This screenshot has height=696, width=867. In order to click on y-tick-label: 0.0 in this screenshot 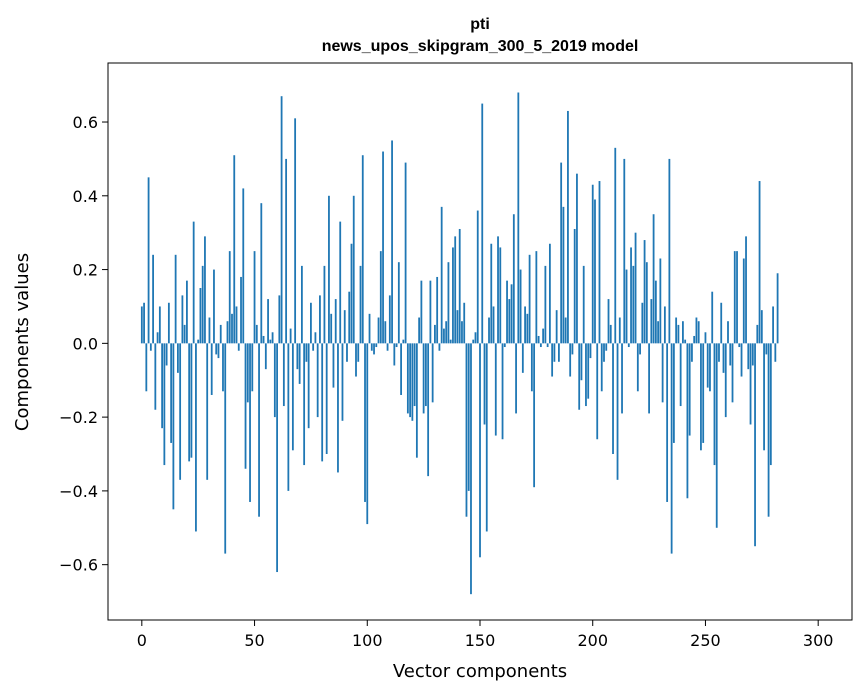, I will do `click(85, 343)`.